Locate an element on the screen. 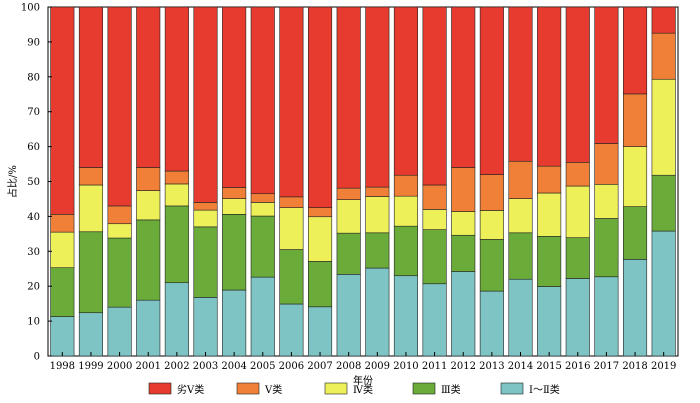 This screenshot has width=700, height=403. y-tick-label: 0 is located at coordinates (37, 357).